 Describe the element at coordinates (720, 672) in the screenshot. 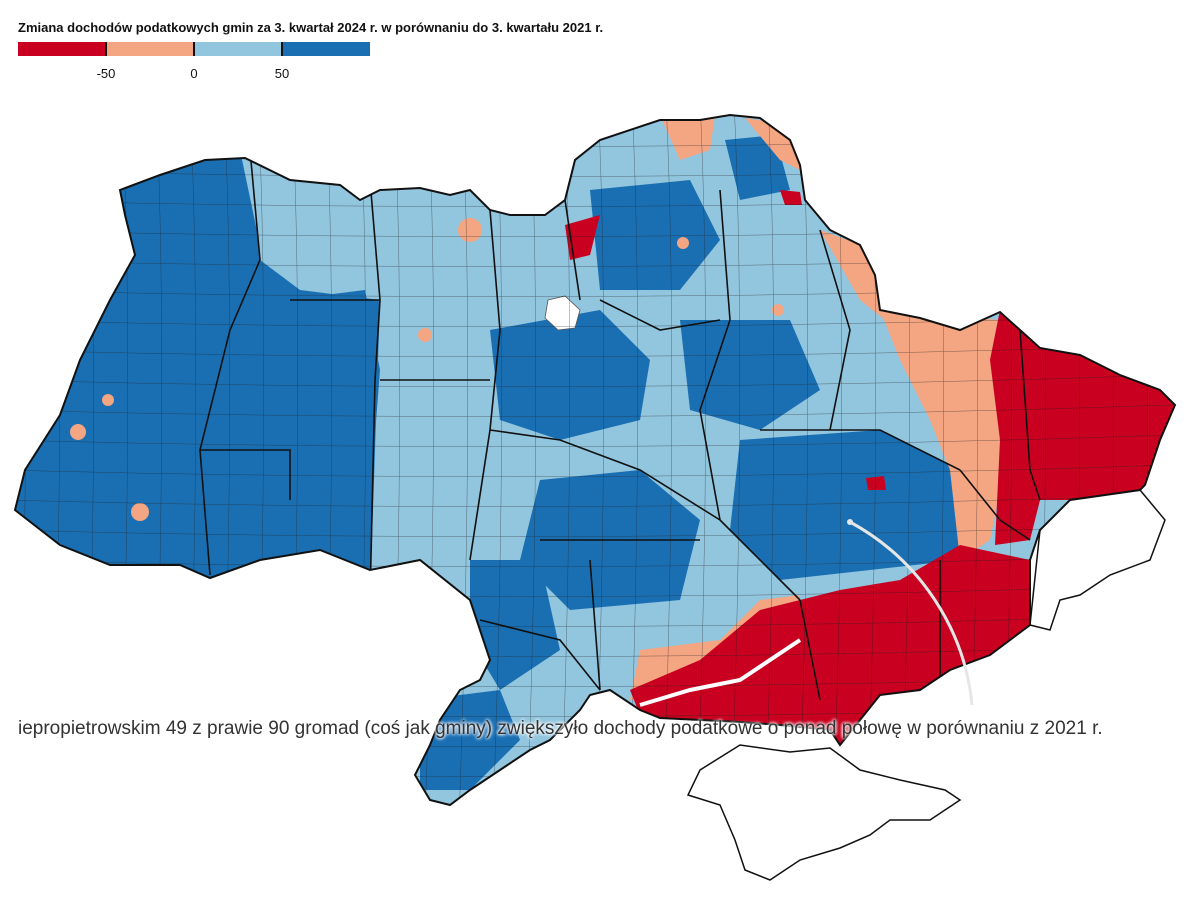

I see `dnipro-river` at that location.